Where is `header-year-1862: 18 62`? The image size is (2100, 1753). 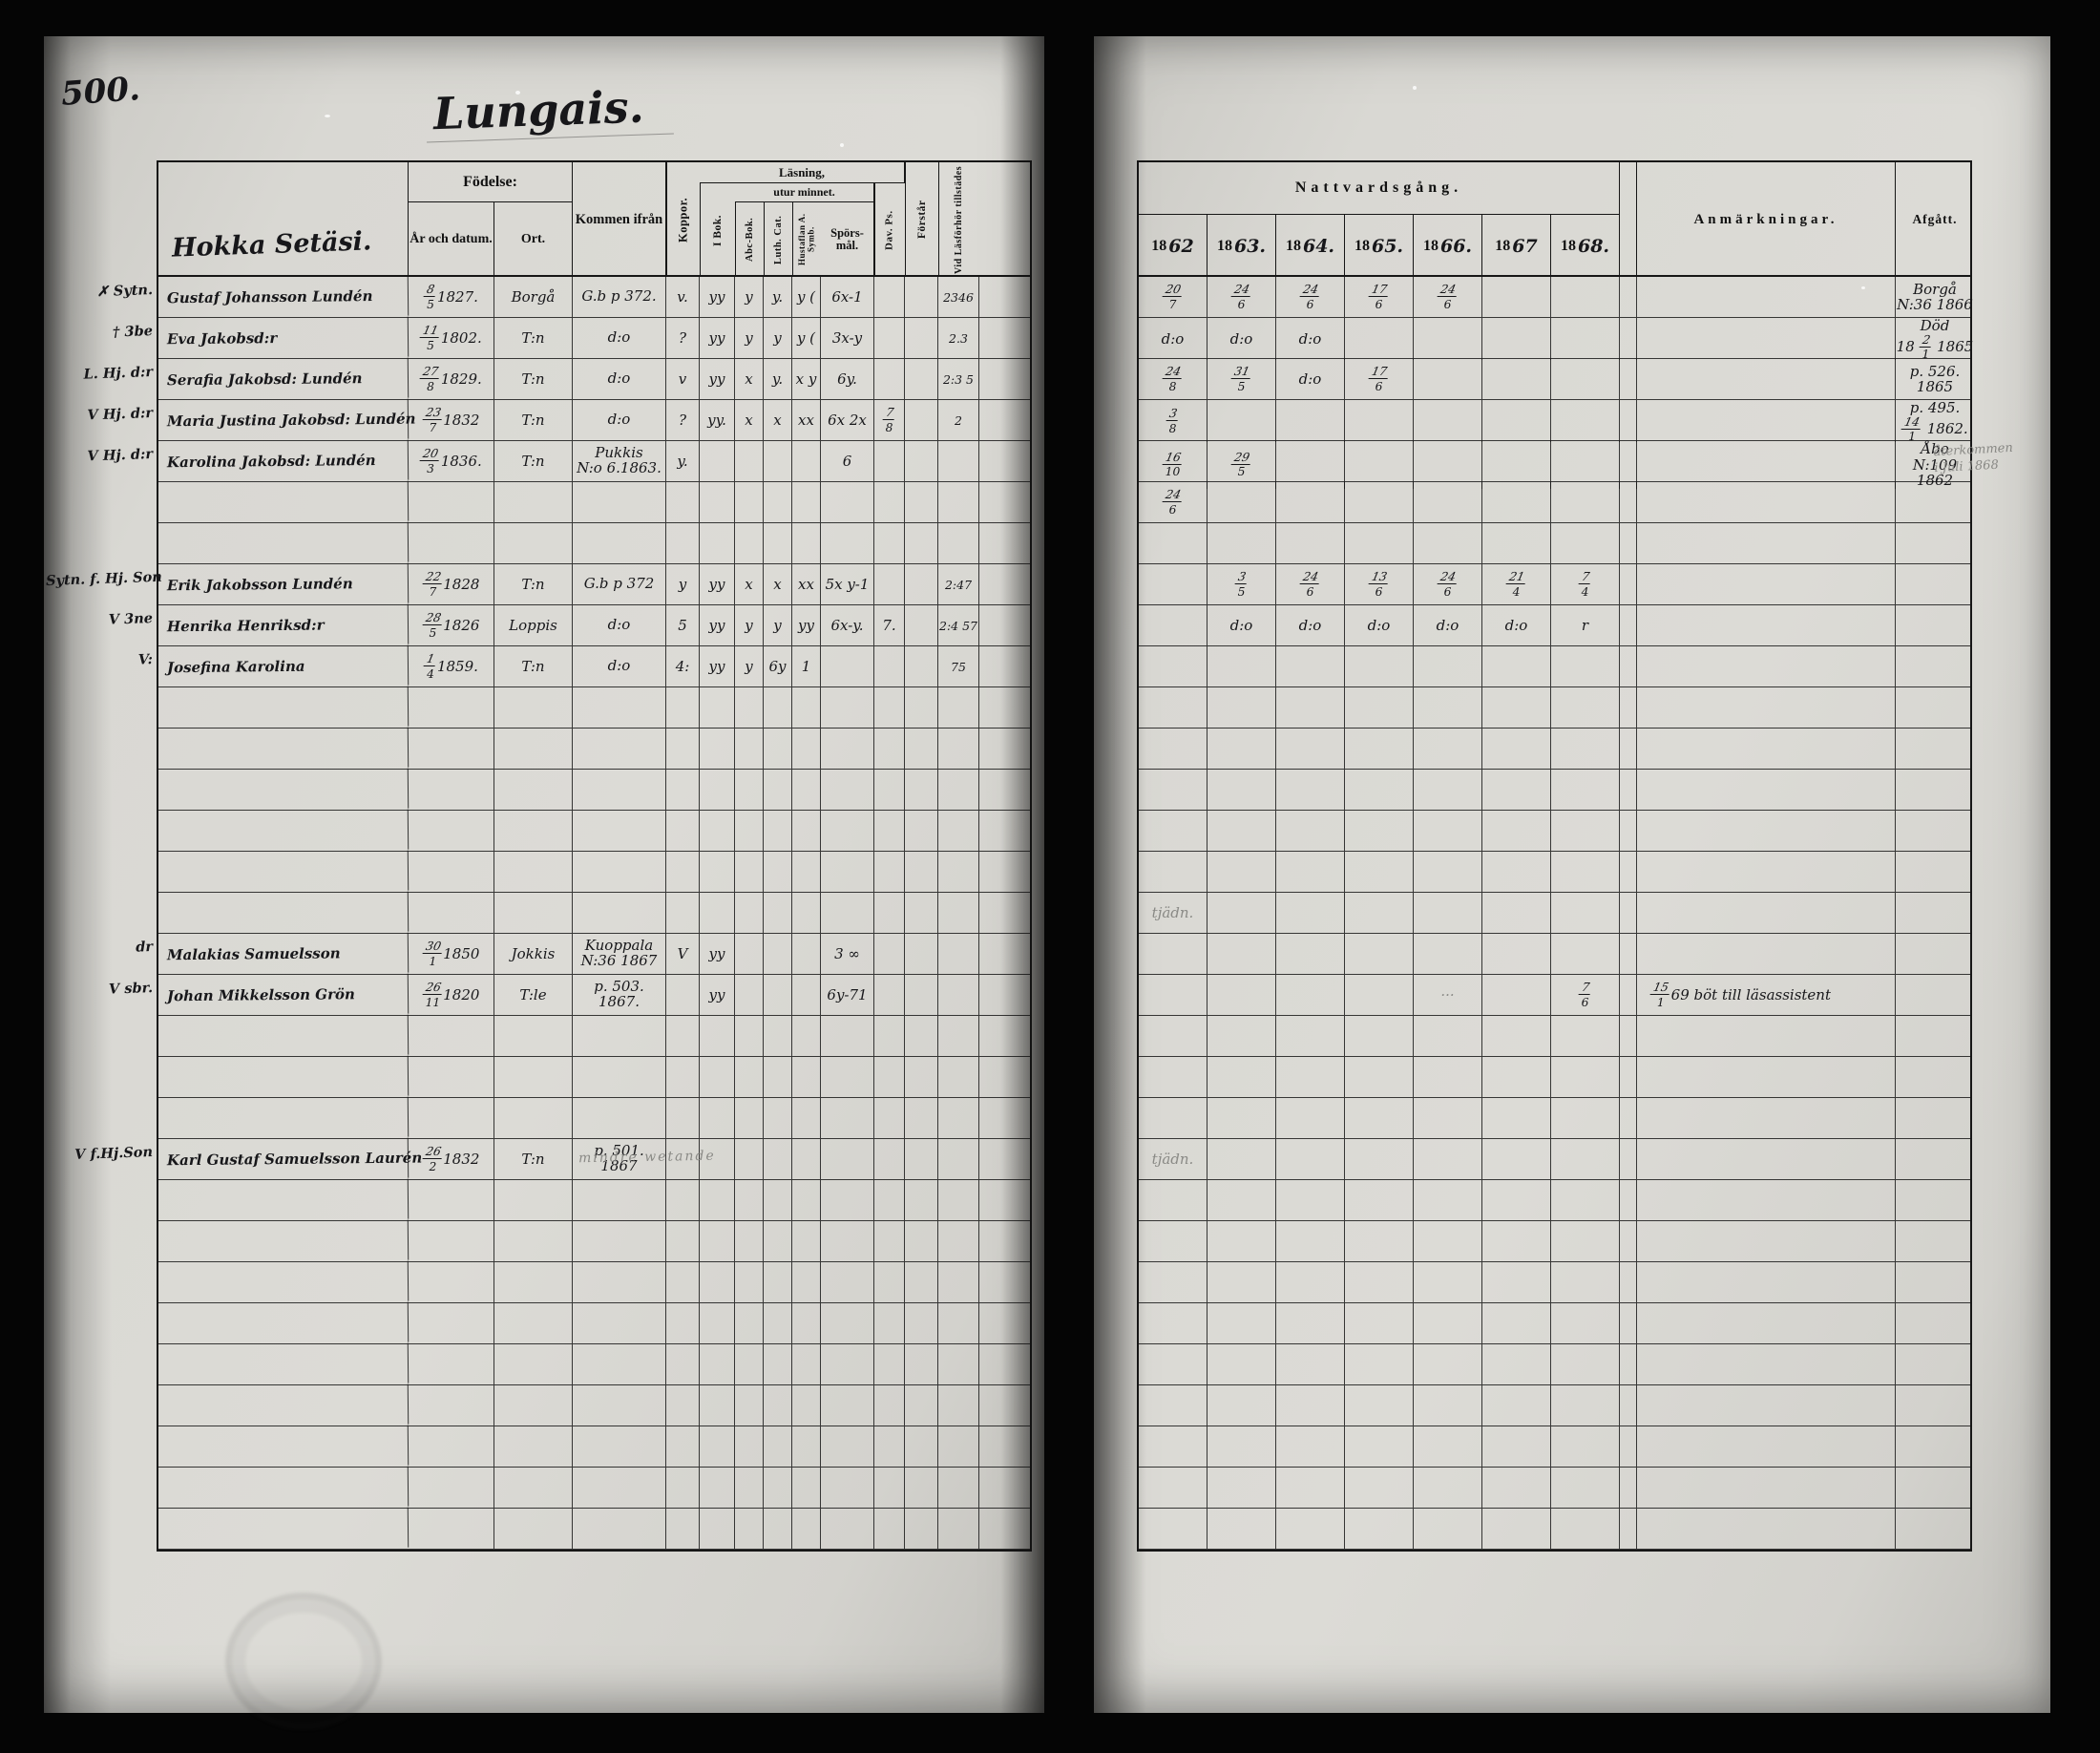
header-year-1862: 18 62 is located at coordinates (1174, 246).